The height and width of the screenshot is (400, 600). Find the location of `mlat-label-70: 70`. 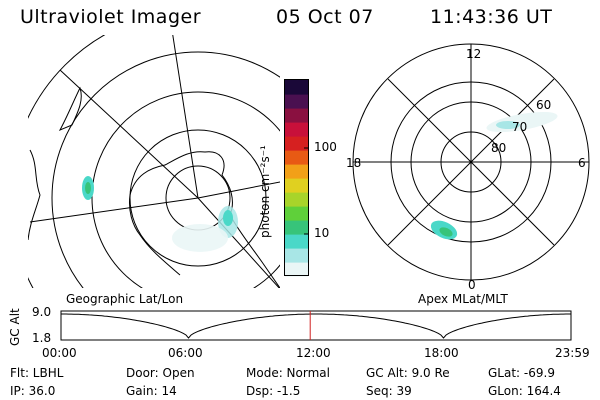

mlat-label-70: 70 is located at coordinates (520, 127).